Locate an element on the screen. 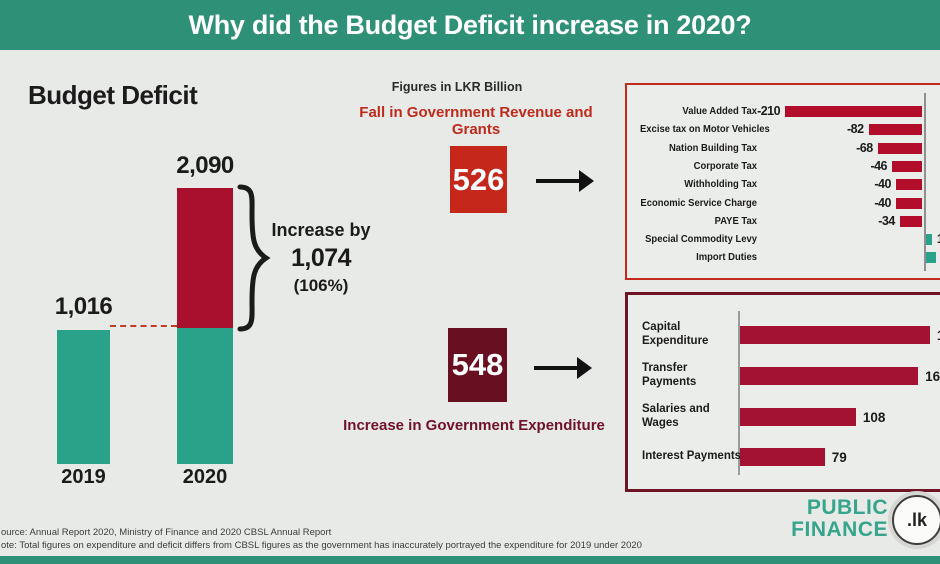  footer-bar is located at coordinates (470, 560).